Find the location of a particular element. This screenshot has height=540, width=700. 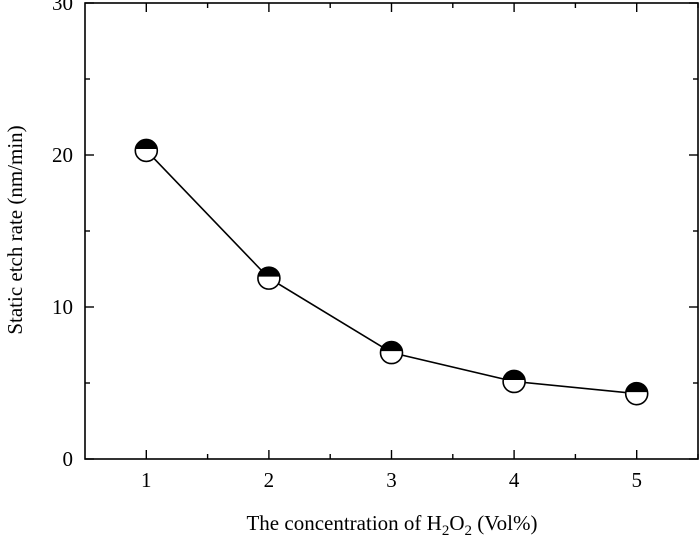

y-tick-label: 30 is located at coordinates (62, 7).